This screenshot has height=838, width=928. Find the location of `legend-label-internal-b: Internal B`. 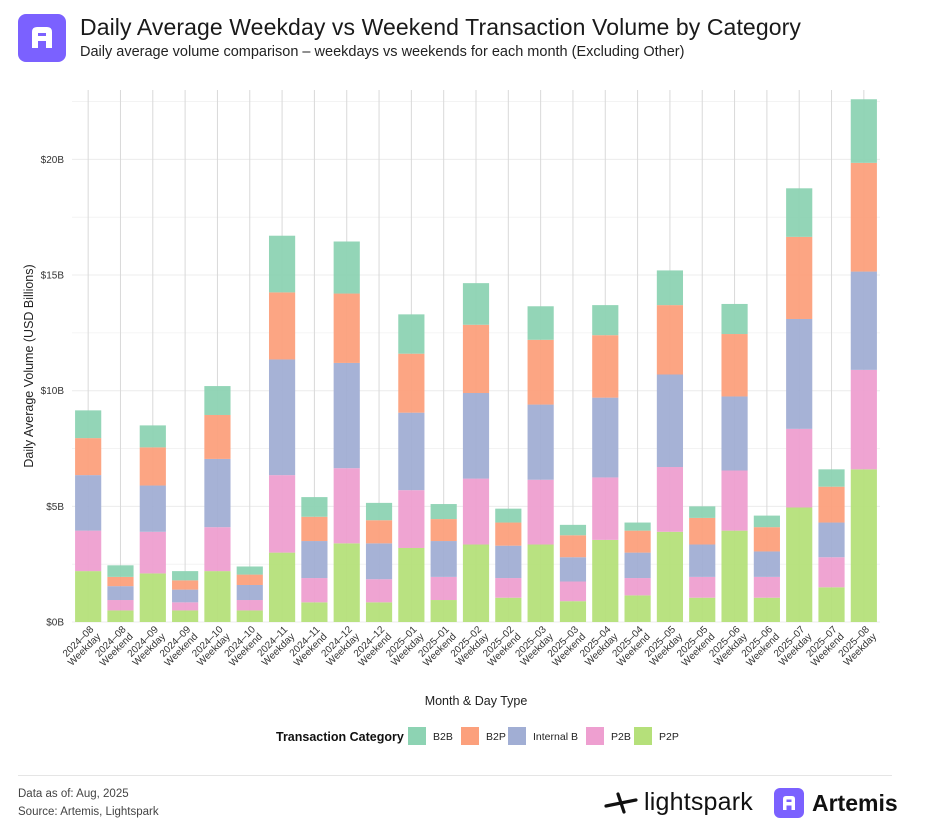

legend-label-internal-b: Internal B is located at coordinates (555, 737).